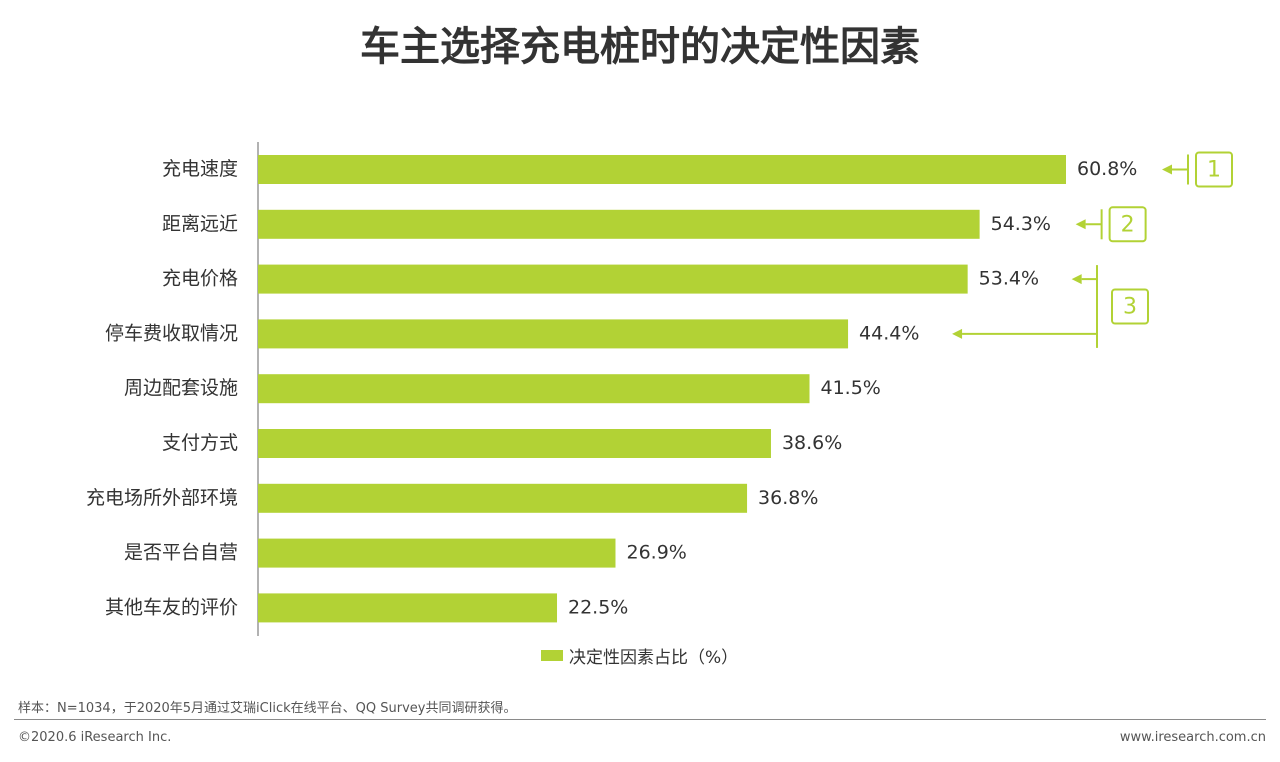 The height and width of the screenshot is (762, 1280). I want to click on value-label-9: 22.5%, so click(598, 607).